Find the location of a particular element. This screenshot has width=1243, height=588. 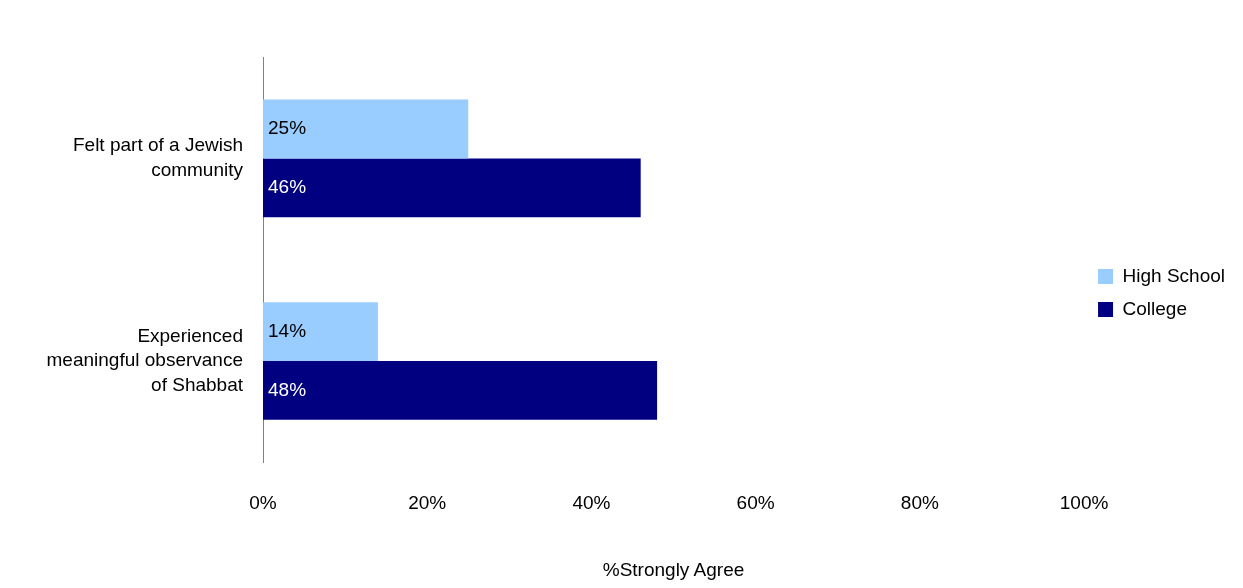

x-tick-label: 100% is located at coordinates (1084, 503).